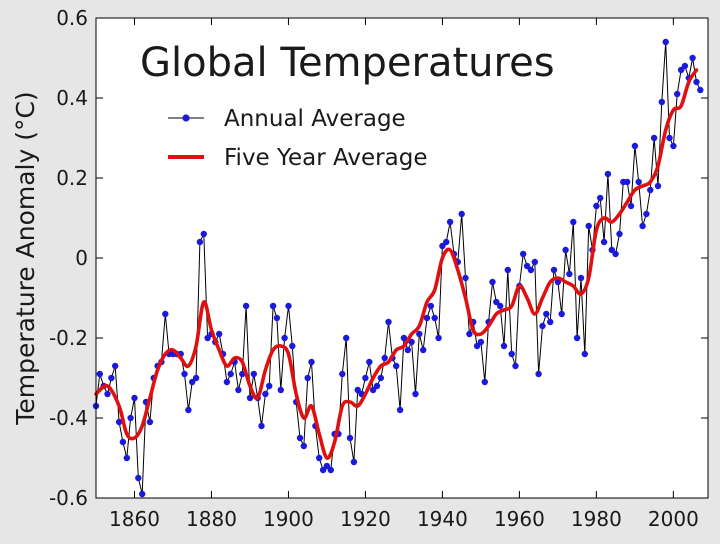 The image size is (720, 544). What do you see at coordinates (211, 519) in the screenshot?
I see `x-tick-label: 1880` at bounding box center [211, 519].